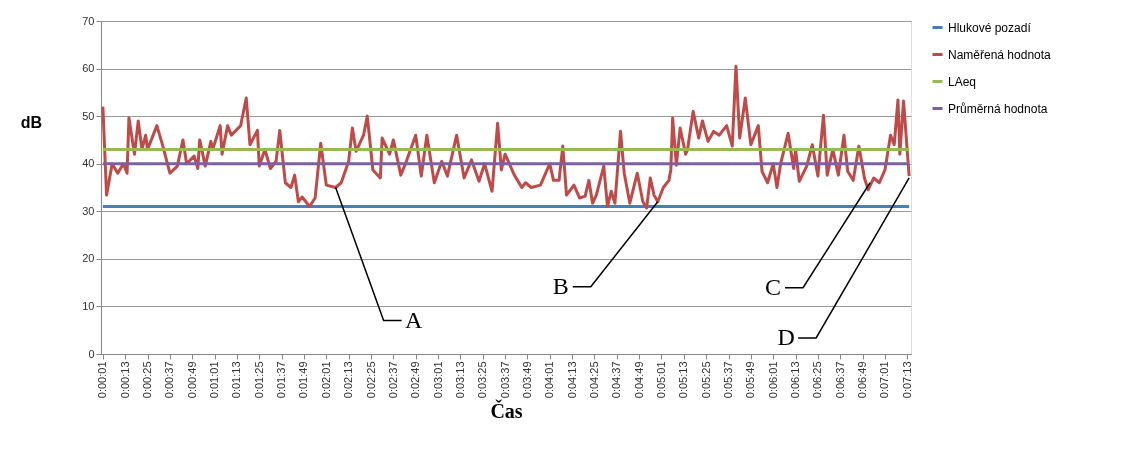 This screenshot has width=1133, height=476. I want to click on x-tick-label: 0:04:01, so click(549, 380).